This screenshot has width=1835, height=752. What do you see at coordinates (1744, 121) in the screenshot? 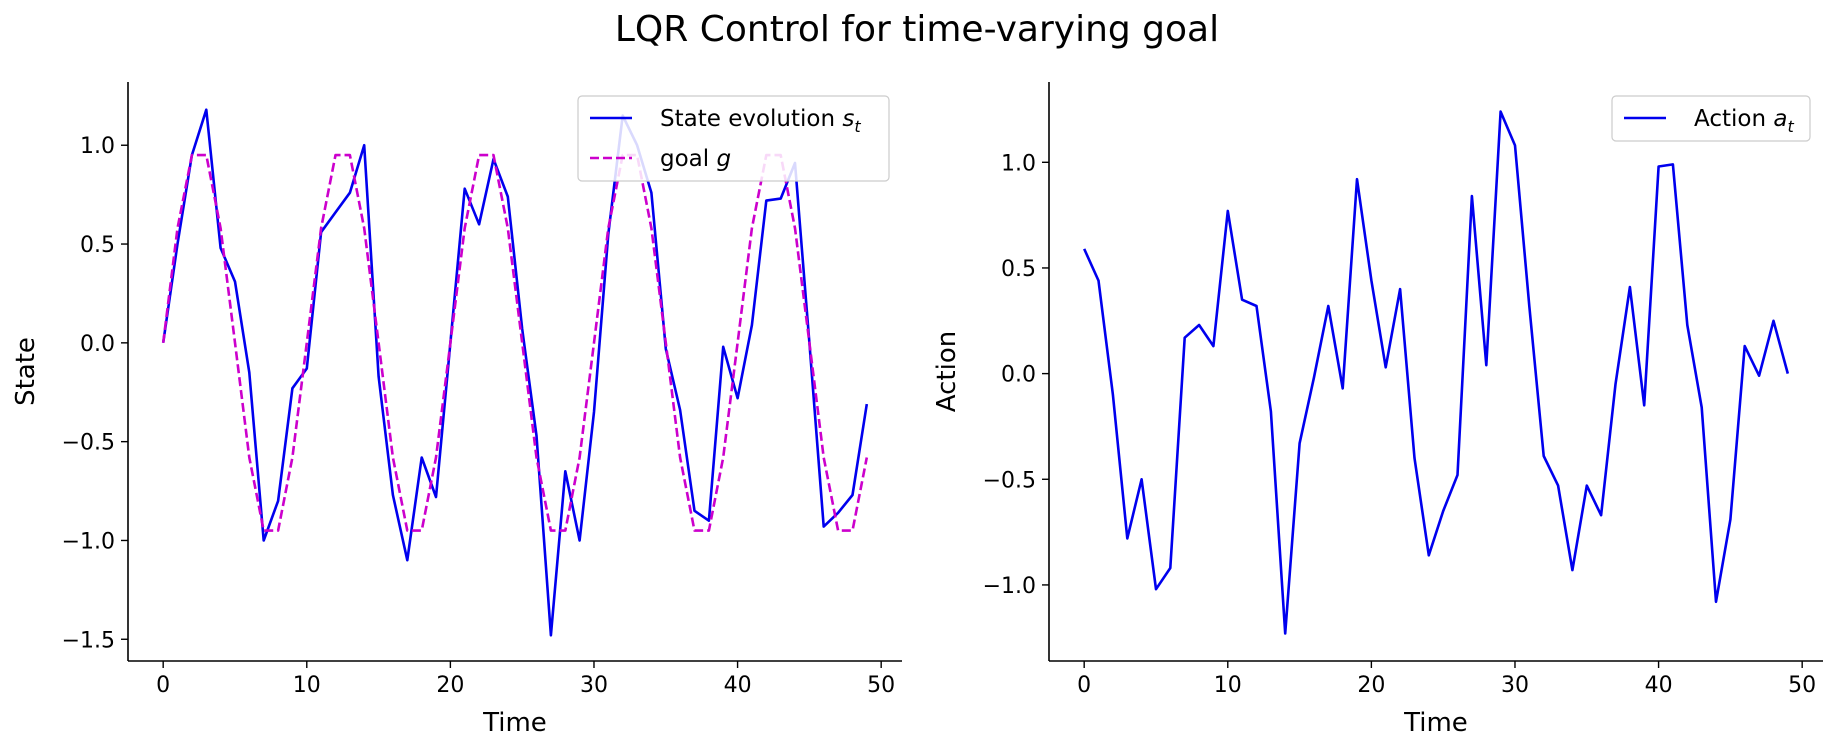
I see `legend-label: Action at` at bounding box center [1744, 121].